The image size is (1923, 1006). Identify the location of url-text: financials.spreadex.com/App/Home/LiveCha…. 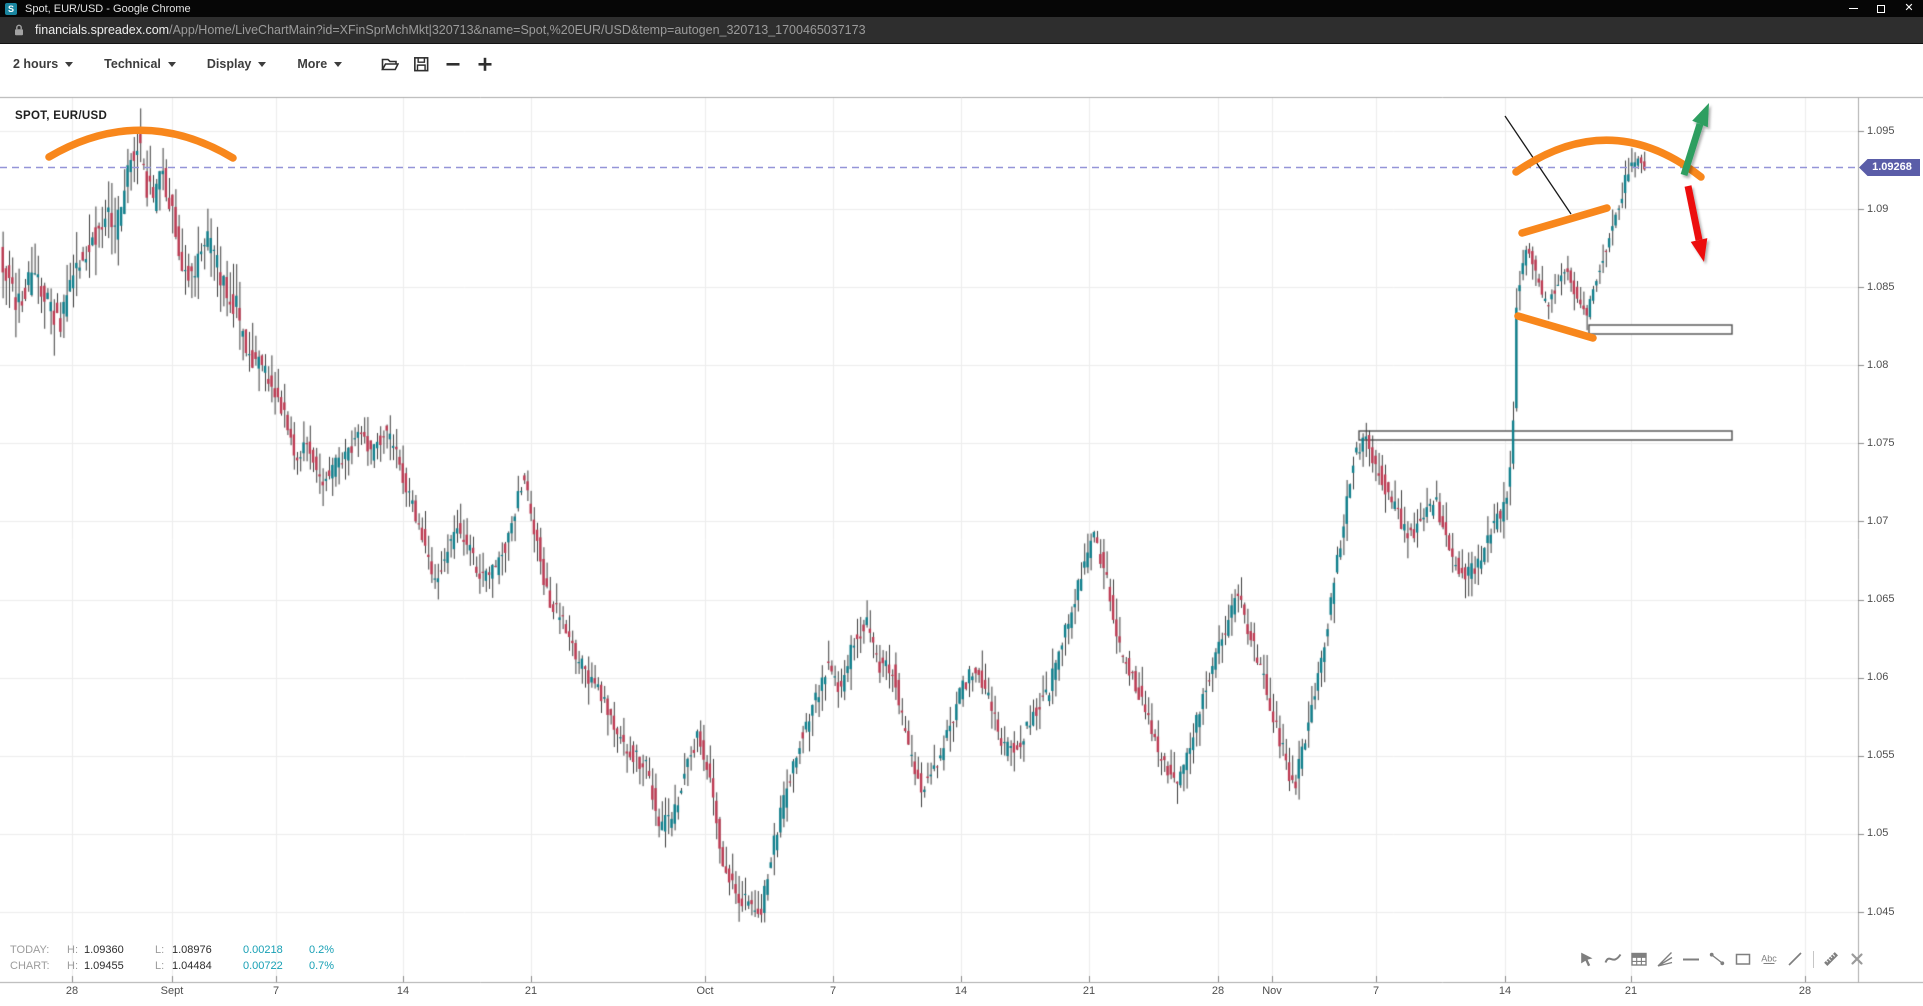
(450, 30).